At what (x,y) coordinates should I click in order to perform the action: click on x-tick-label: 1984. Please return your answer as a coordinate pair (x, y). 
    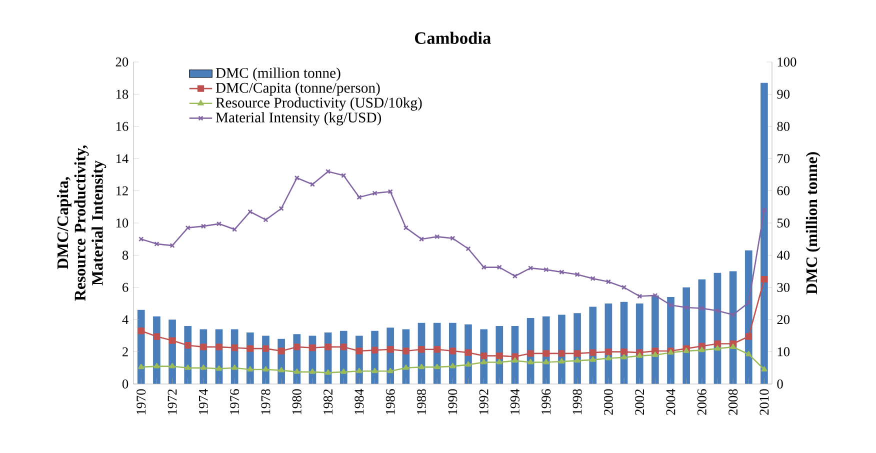
    Looking at the image, I should click on (359, 401).